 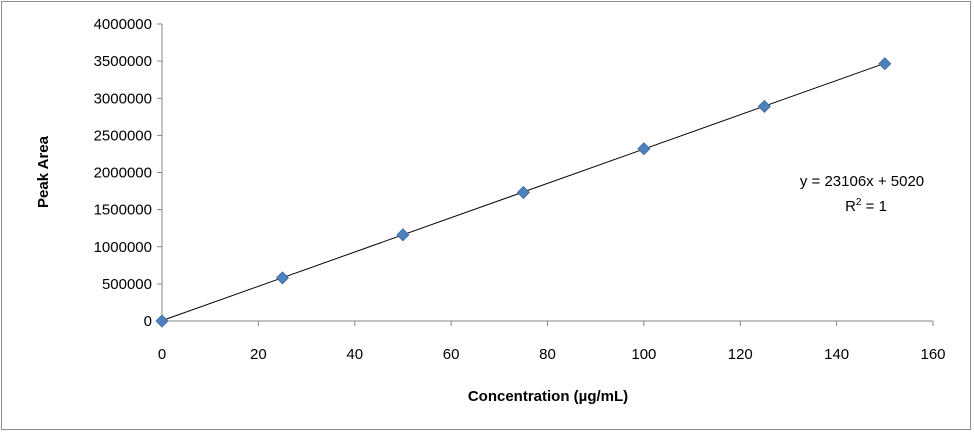 I want to click on x-tick-label: 100, so click(x=643, y=354).